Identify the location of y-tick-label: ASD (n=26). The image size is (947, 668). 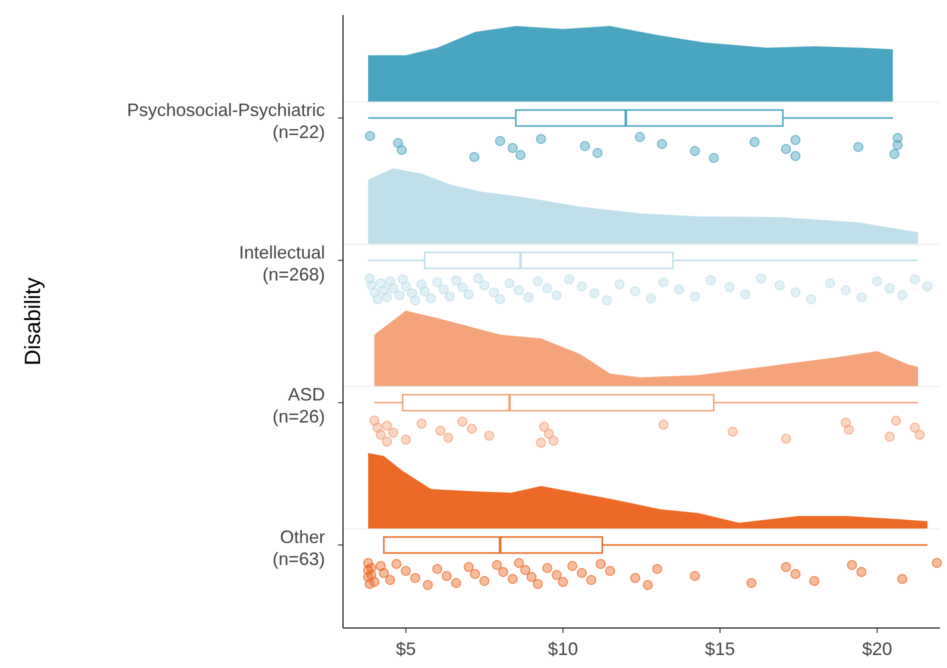
(298, 405).